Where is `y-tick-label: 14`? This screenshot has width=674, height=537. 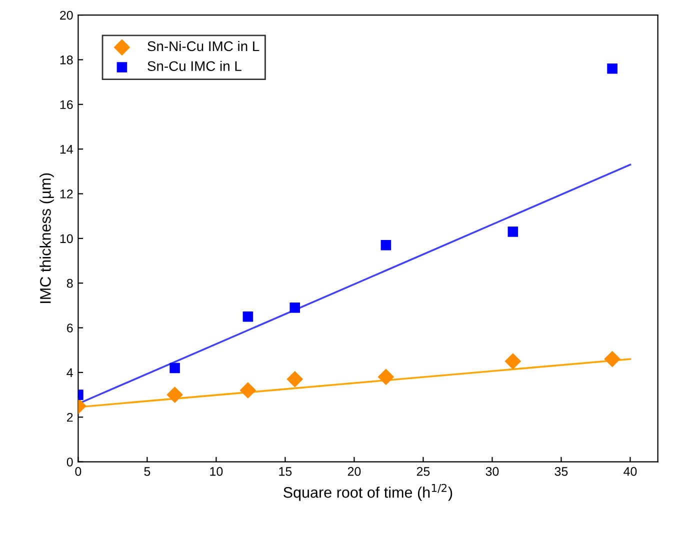 y-tick-label: 14 is located at coordinates (66, 149).